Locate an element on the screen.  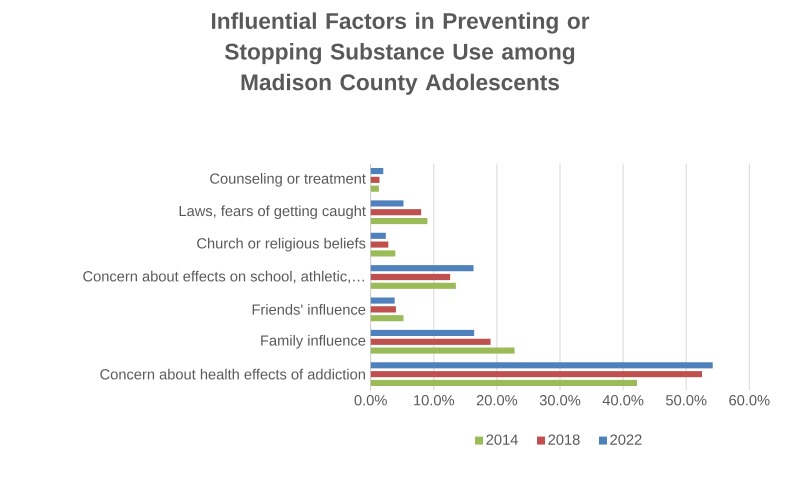
x-tick-label: 20.0% is located at coordinates (497, 400).